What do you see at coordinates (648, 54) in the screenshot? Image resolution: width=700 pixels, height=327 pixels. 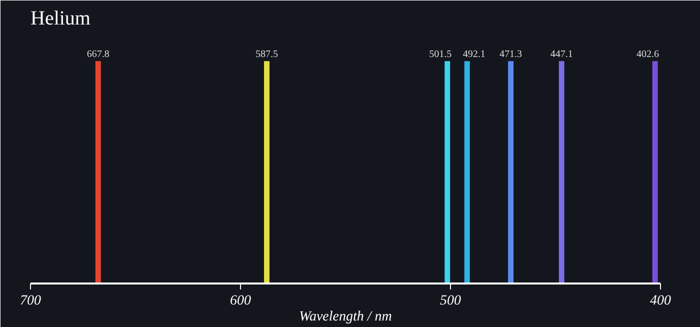 I see `annotation: 402.6` at bounding box center [648, 54].